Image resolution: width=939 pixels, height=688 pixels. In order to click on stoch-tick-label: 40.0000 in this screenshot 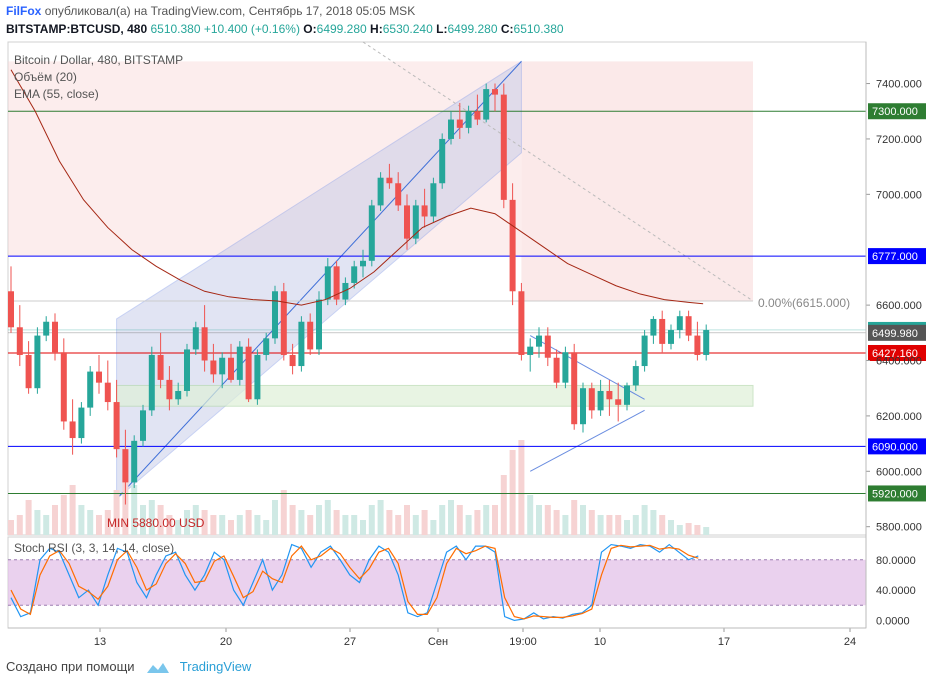, I will do `click(896, 591)`.